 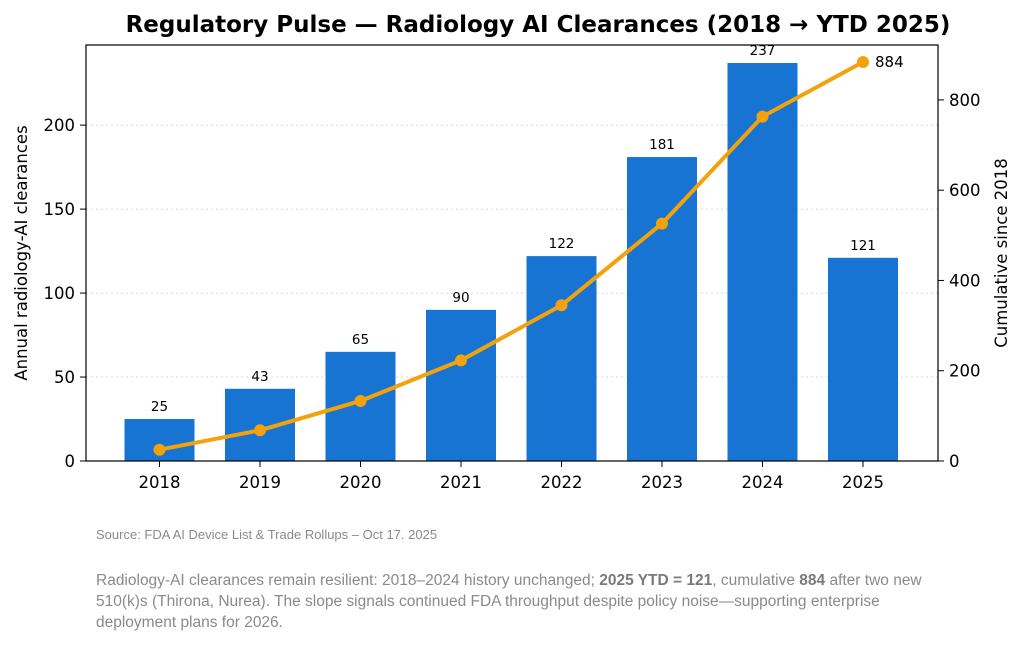 I want to click on y2-tick-label: 200, so click(x=965, y=371).